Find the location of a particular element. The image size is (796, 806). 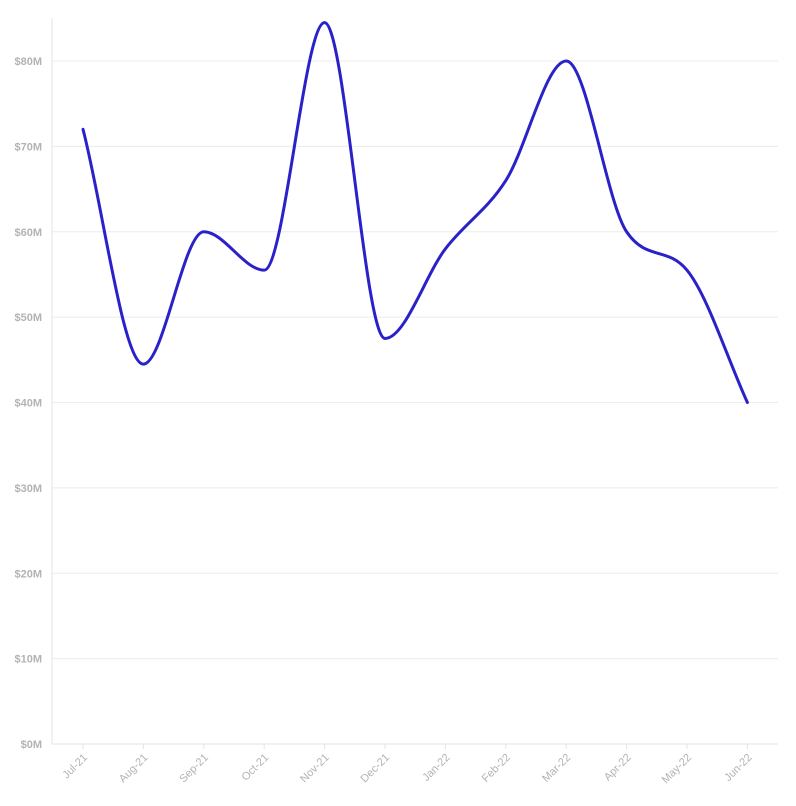

y-tick-label: $20M is located at coordinates (28, 574).